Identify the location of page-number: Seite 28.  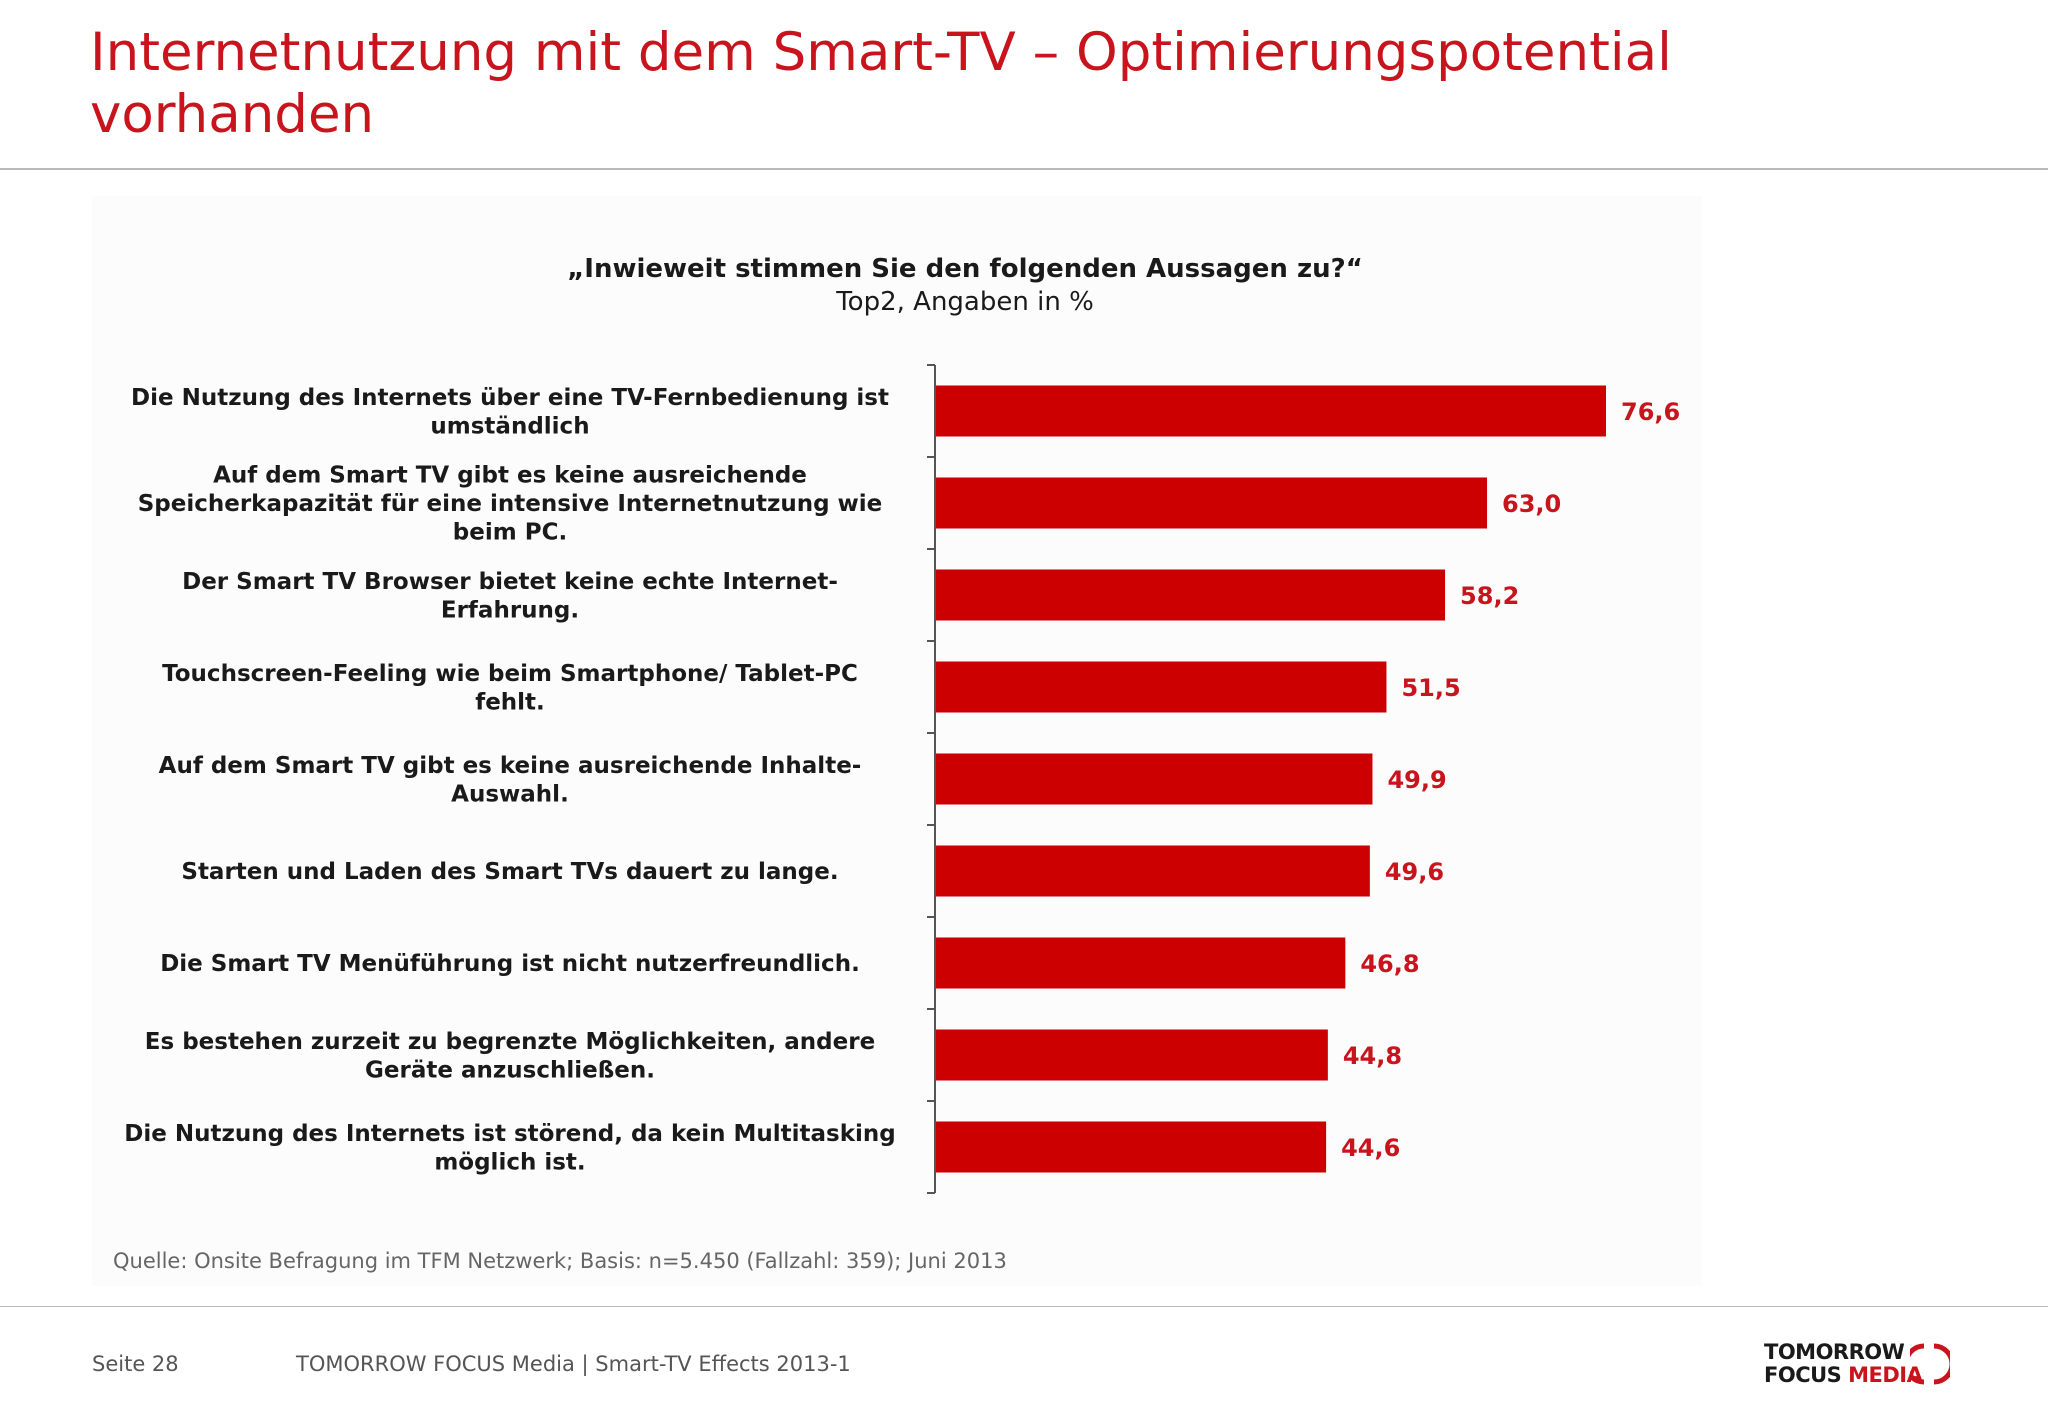
(135, 1364).